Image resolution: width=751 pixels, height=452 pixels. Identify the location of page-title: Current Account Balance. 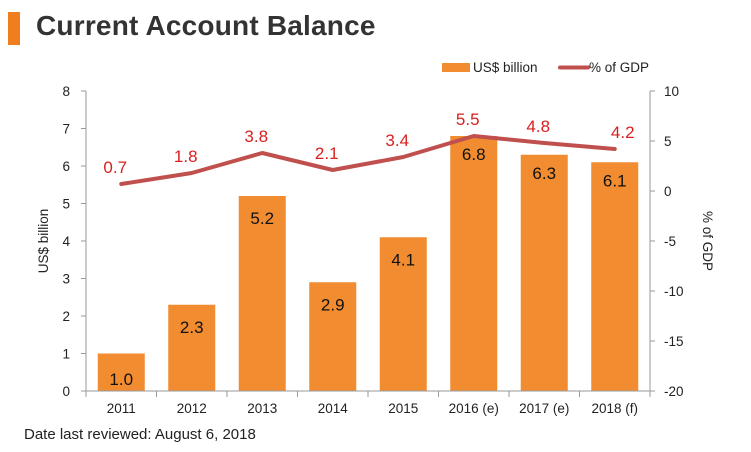
(206, 25).